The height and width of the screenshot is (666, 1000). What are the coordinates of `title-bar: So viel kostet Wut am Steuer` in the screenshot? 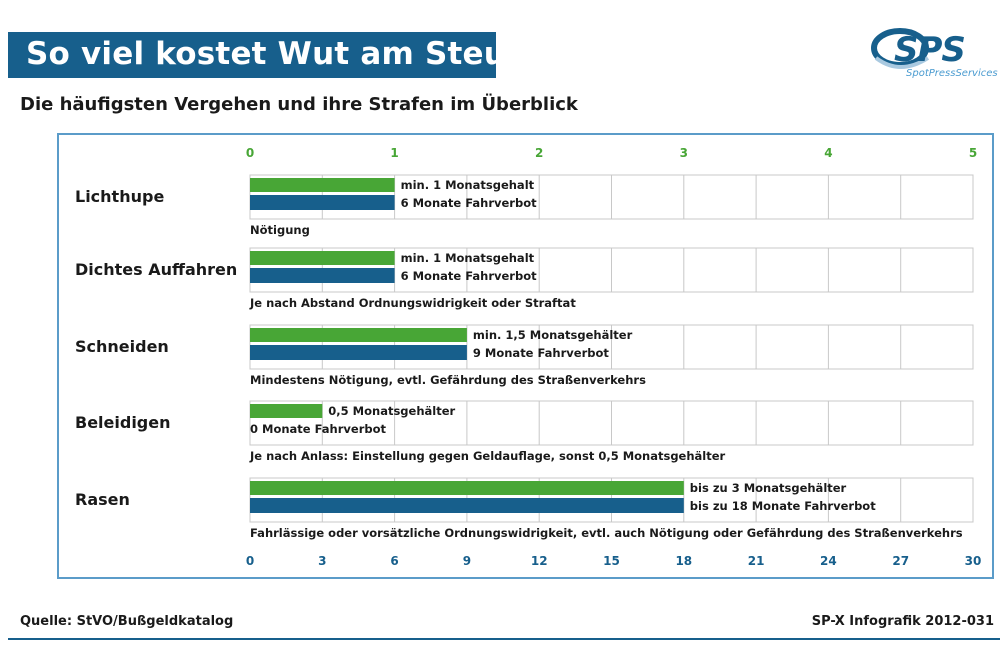 It's located at (275, 55).